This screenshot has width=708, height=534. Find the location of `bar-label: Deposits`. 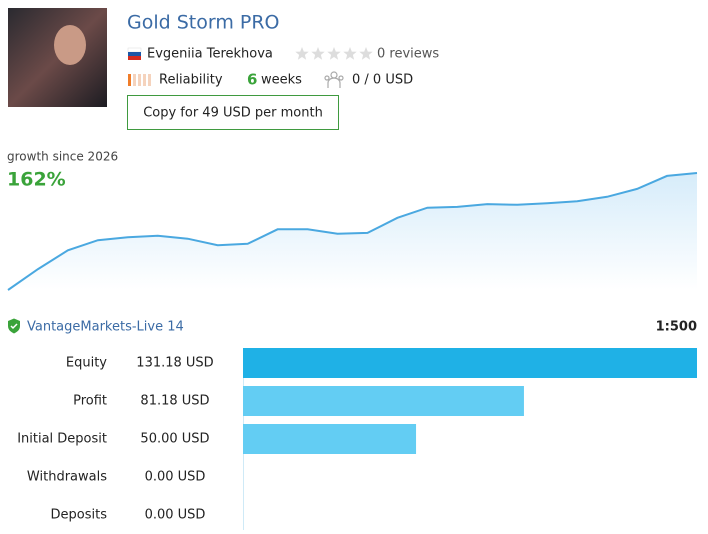

bar-label: Deposits is located at coordinates (79, 515).